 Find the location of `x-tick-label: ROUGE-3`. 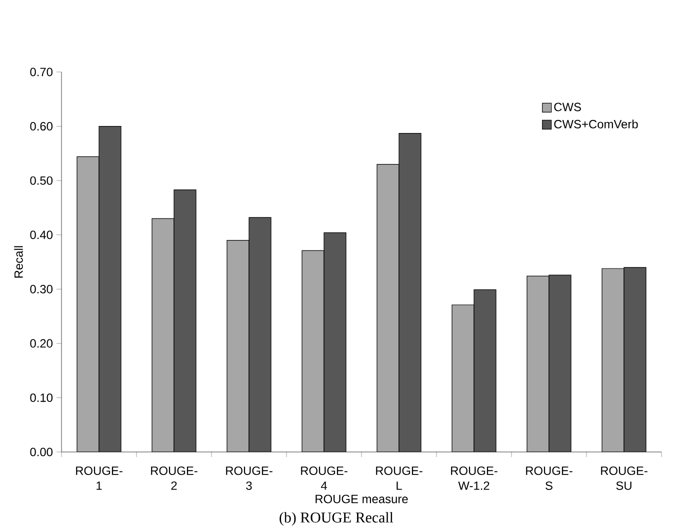

x-tick-label: ROUGE-3 is located at coordinates (249, 478).